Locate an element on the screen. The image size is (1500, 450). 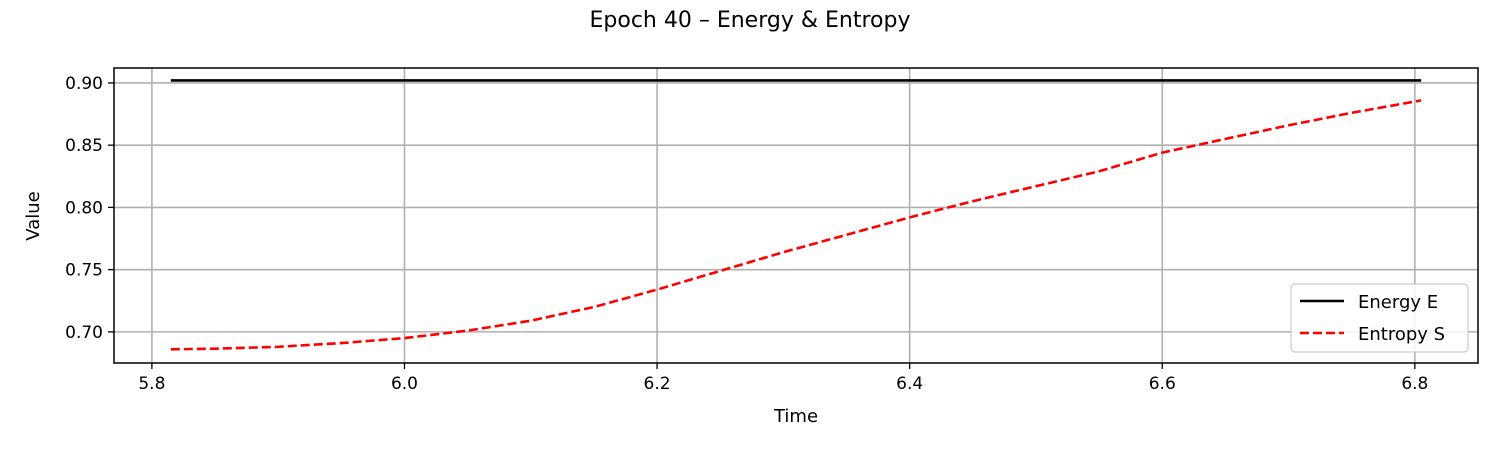
x-tick-label: 6.0 is located at coordinates (404, 384).